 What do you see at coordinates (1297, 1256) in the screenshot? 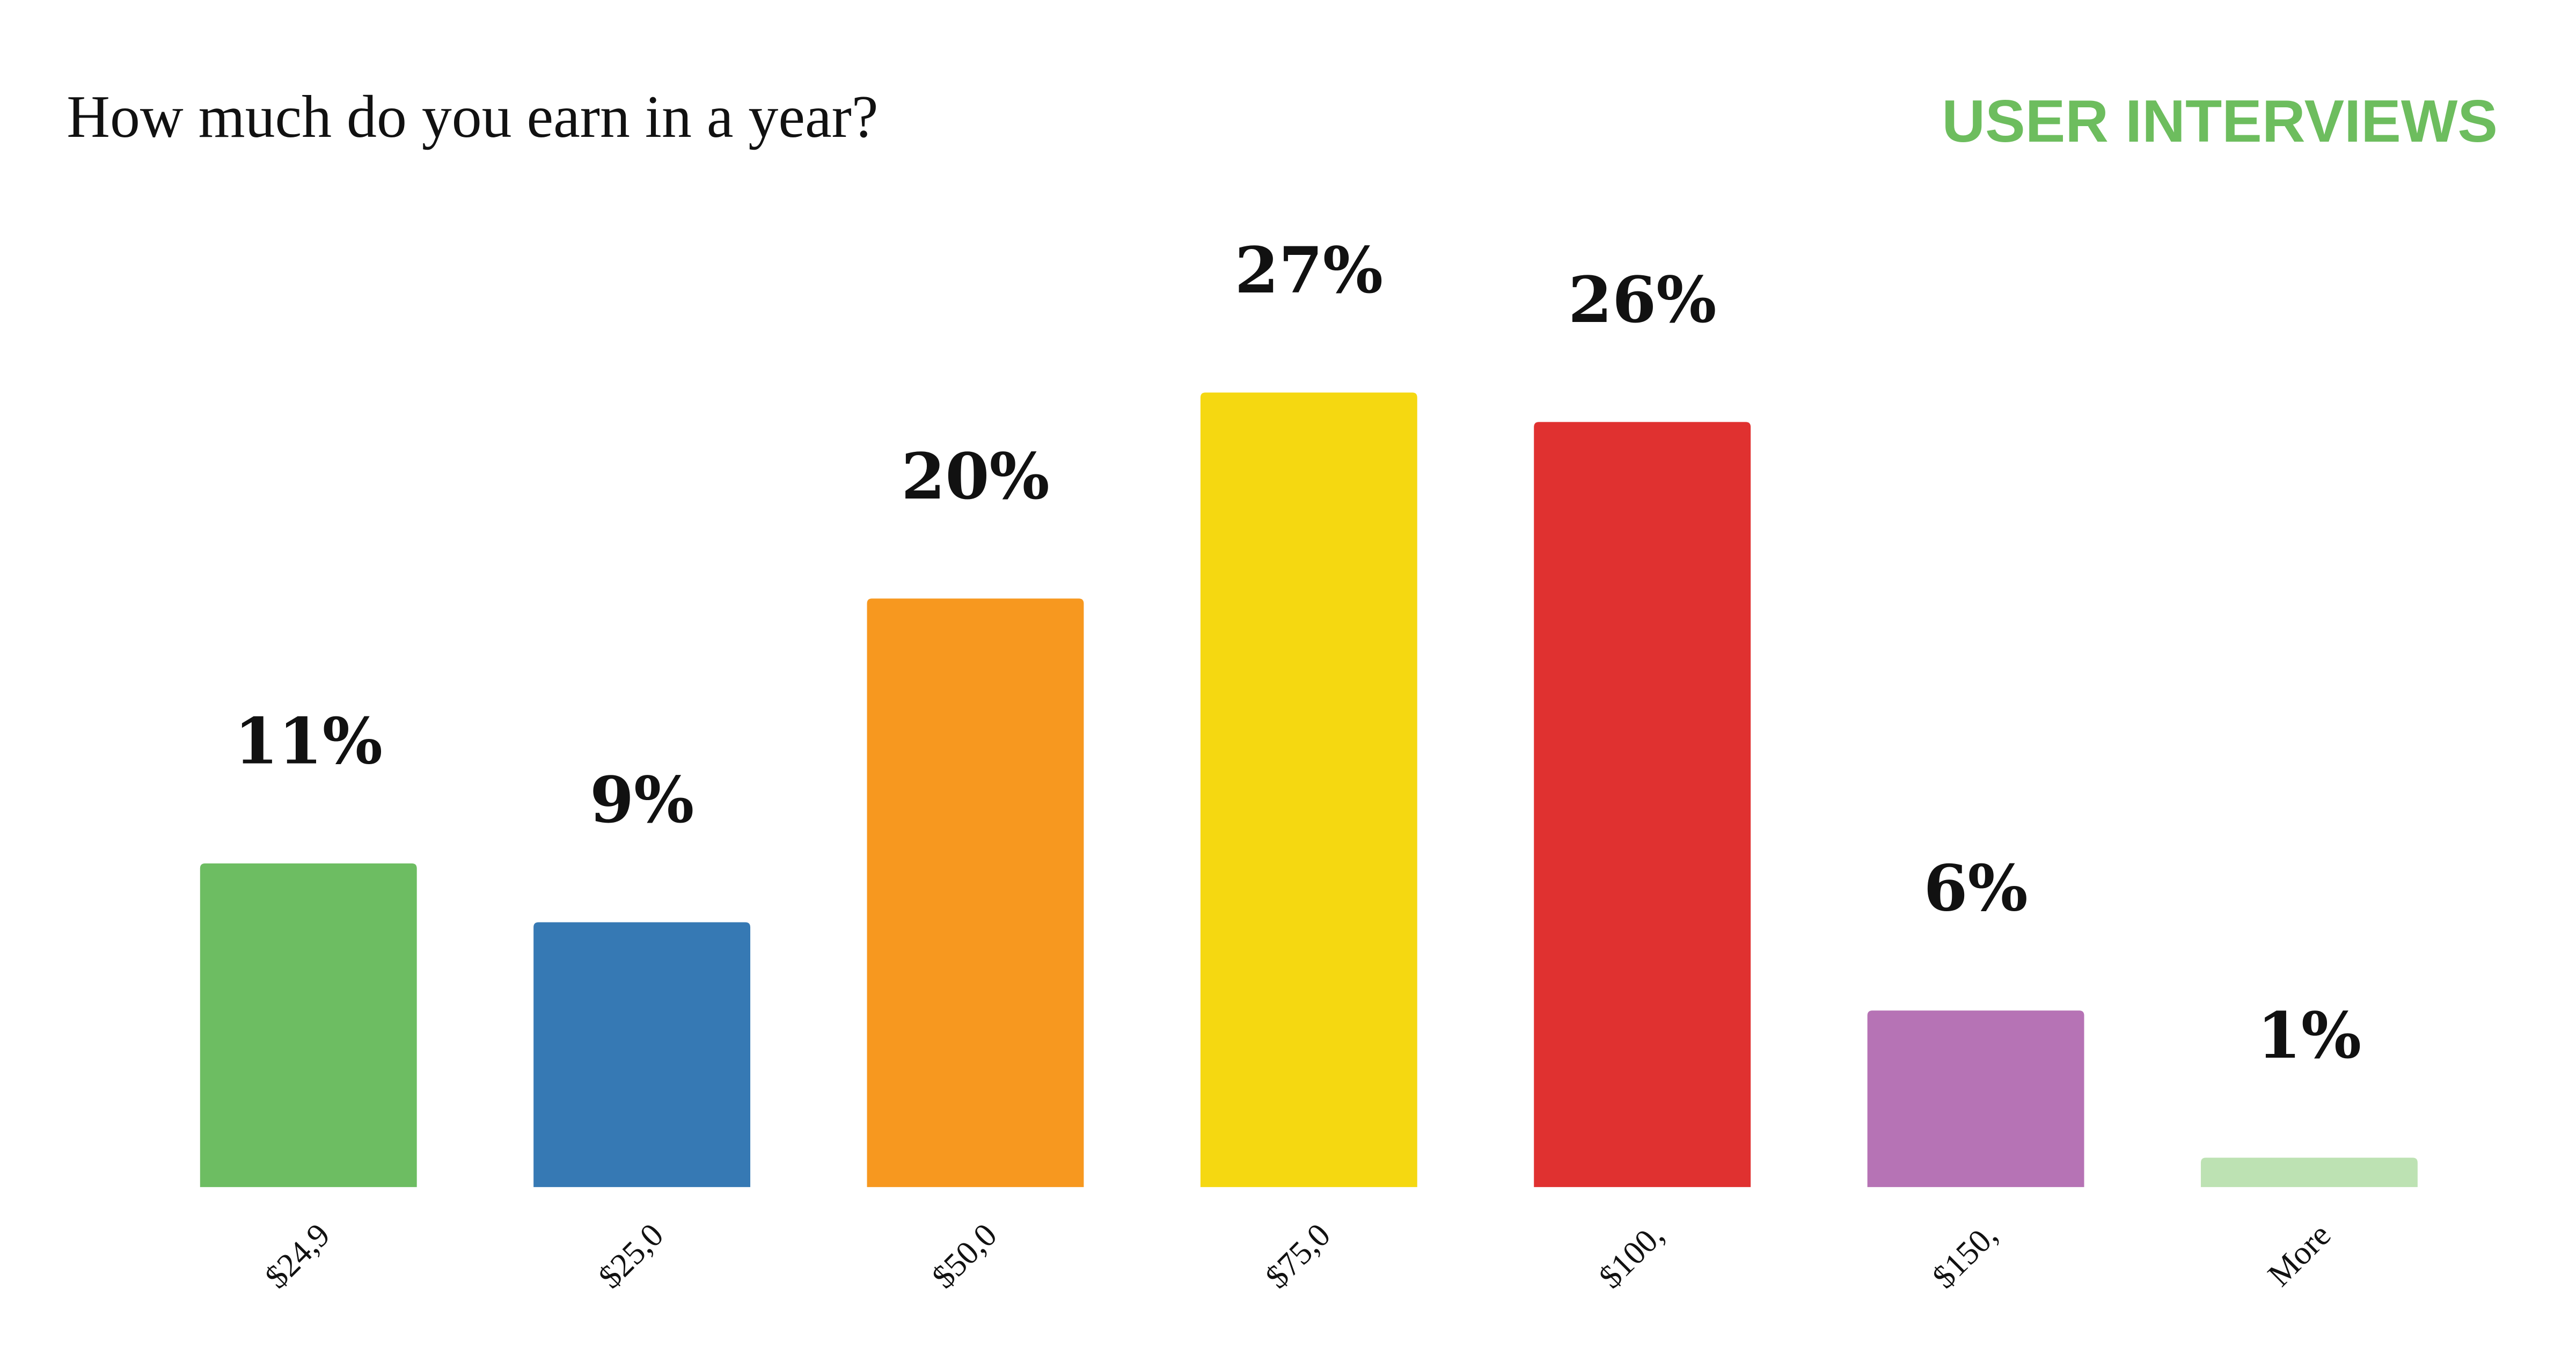
I see `x-tick-label: $75,0` at bounding box center [1297, 1256].